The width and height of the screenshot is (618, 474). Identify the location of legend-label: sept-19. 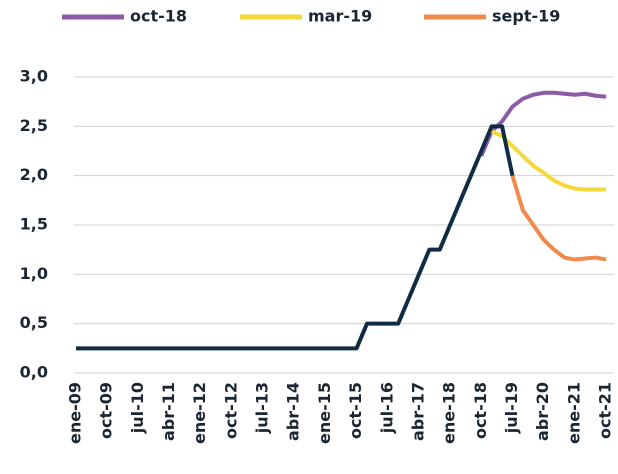
(526, 16).